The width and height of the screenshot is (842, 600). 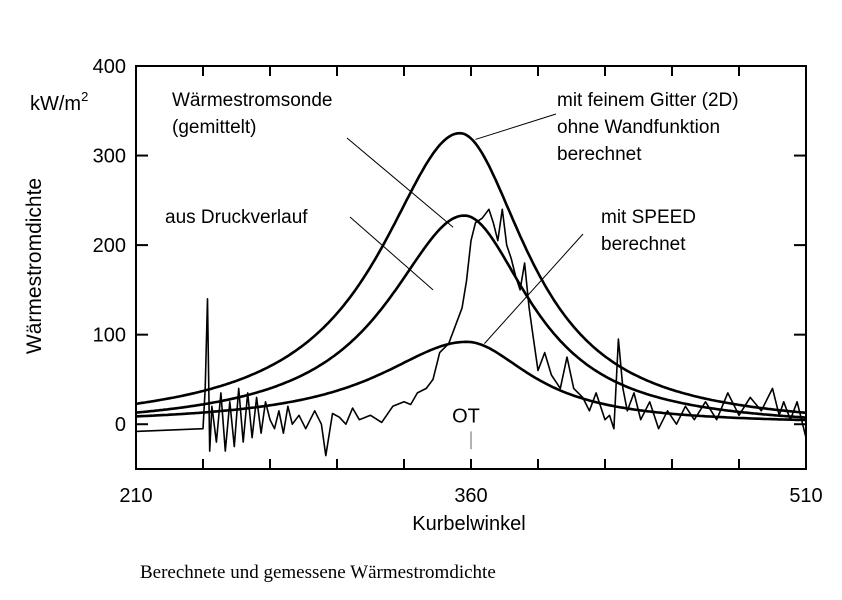 What do you see at coordinates (516, 126) in the screenshot?
I see `leader-feingitter` at bounding box center [516, 126].